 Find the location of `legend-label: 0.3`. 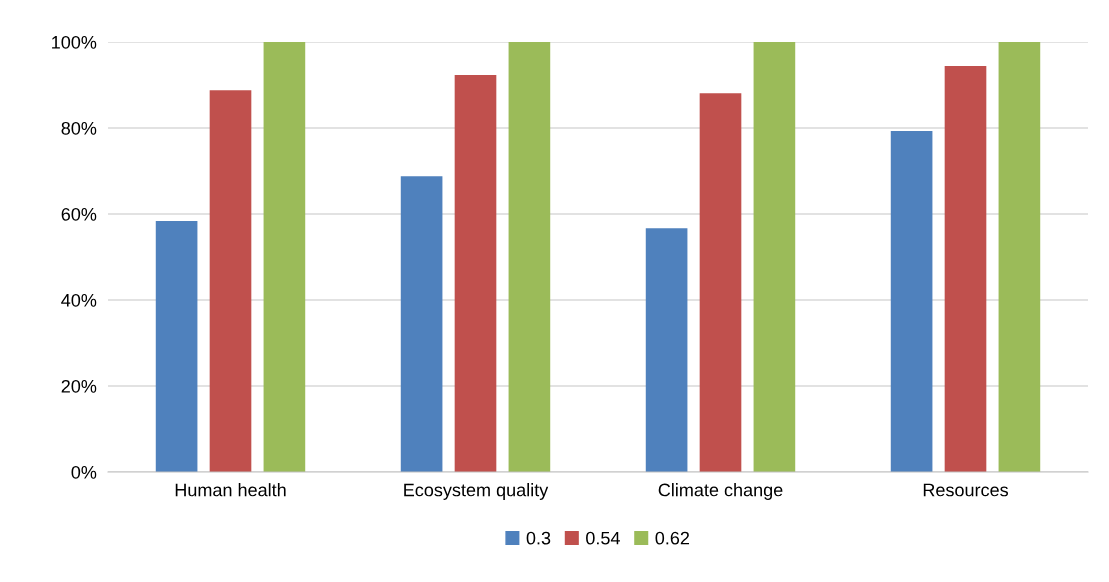

legend-label: 0.3 is located at coordinates (538, 538).